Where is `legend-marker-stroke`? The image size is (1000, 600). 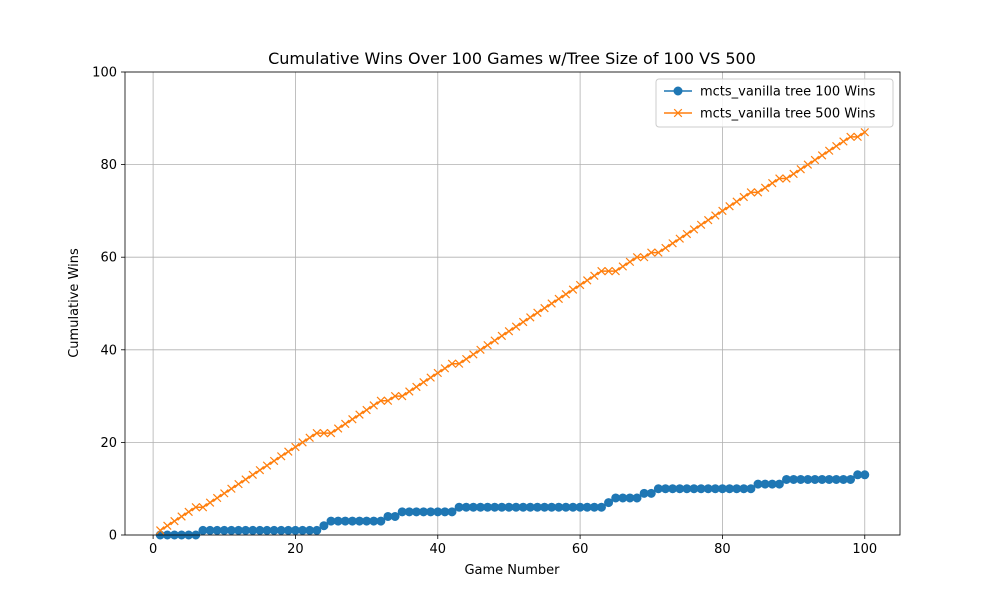
legend-marker-stroke is located at coordinates (678, 113).